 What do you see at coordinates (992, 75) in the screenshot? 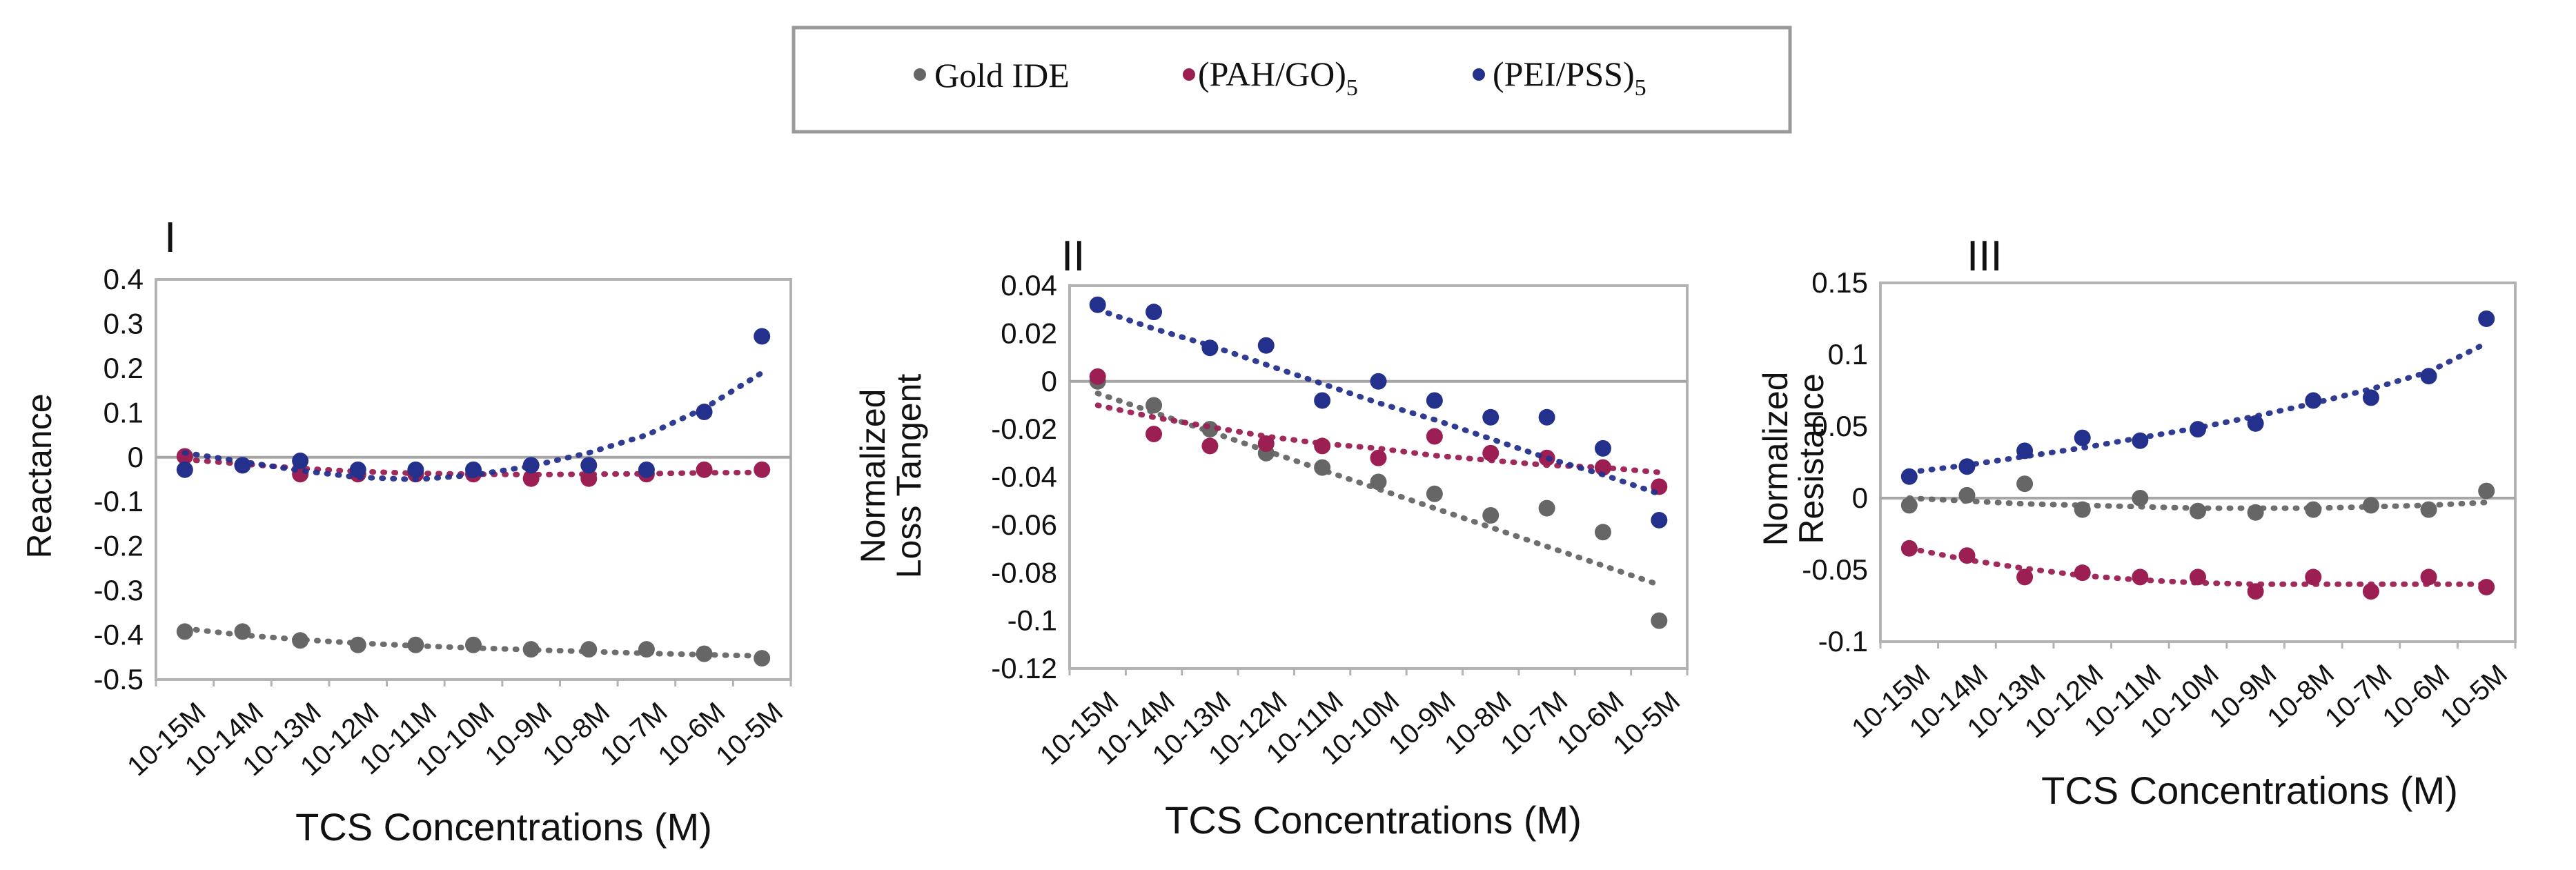
I see `legend-entry-gold-ide: Gold IDE` at bounding box center [992, 75].